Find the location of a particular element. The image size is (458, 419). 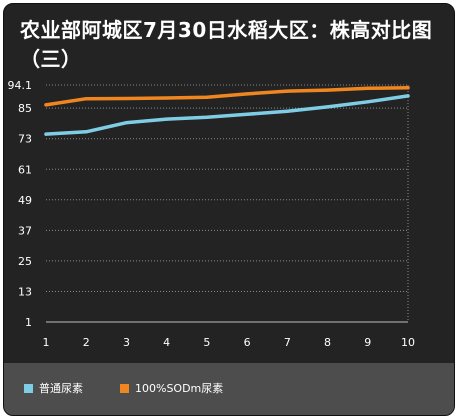

x-tick-label: 7 is located at coordinates (287, 342).